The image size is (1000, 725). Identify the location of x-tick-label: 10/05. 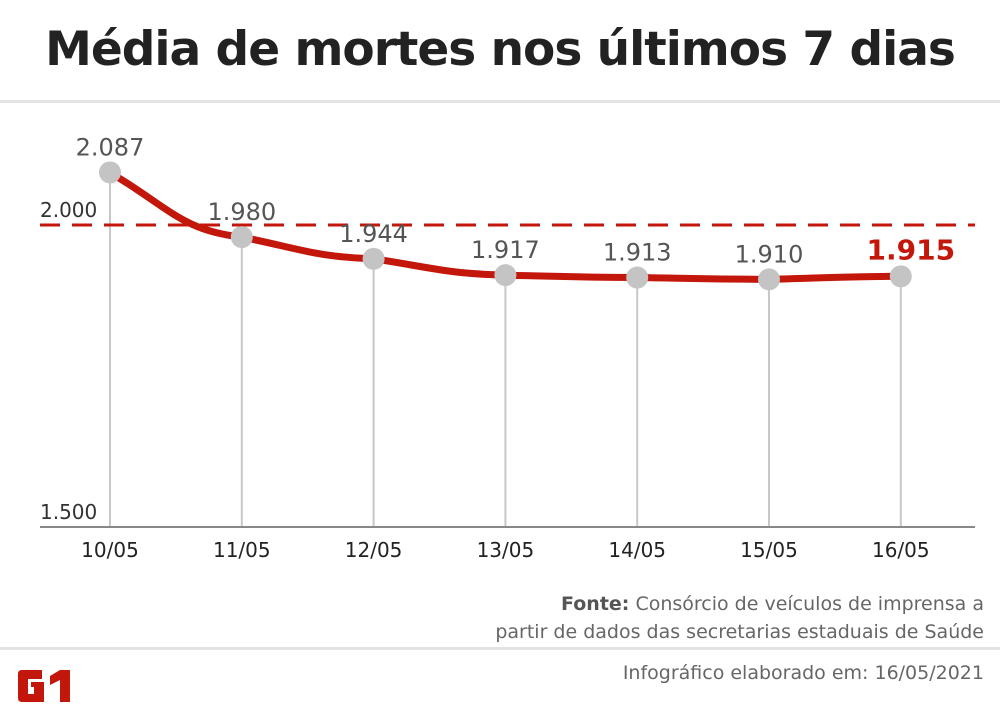
(110, 550).